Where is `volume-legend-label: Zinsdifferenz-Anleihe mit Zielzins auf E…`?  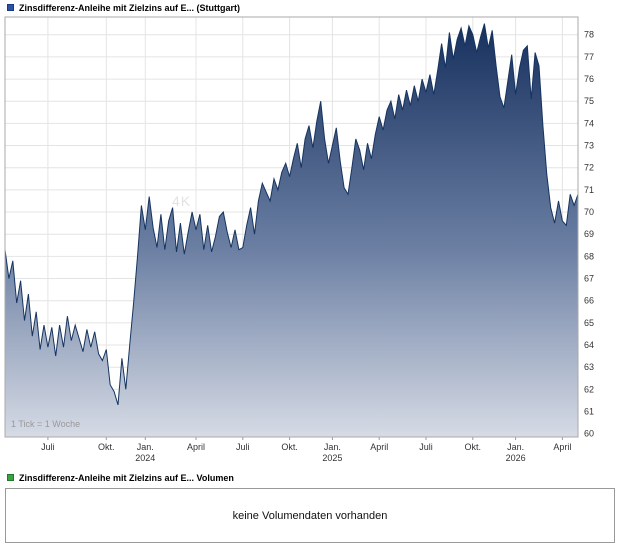
volume-legend-label: Zinsdifferenz-Anleihe mit Zielzins auf E… is located at coordinates (126, 477).